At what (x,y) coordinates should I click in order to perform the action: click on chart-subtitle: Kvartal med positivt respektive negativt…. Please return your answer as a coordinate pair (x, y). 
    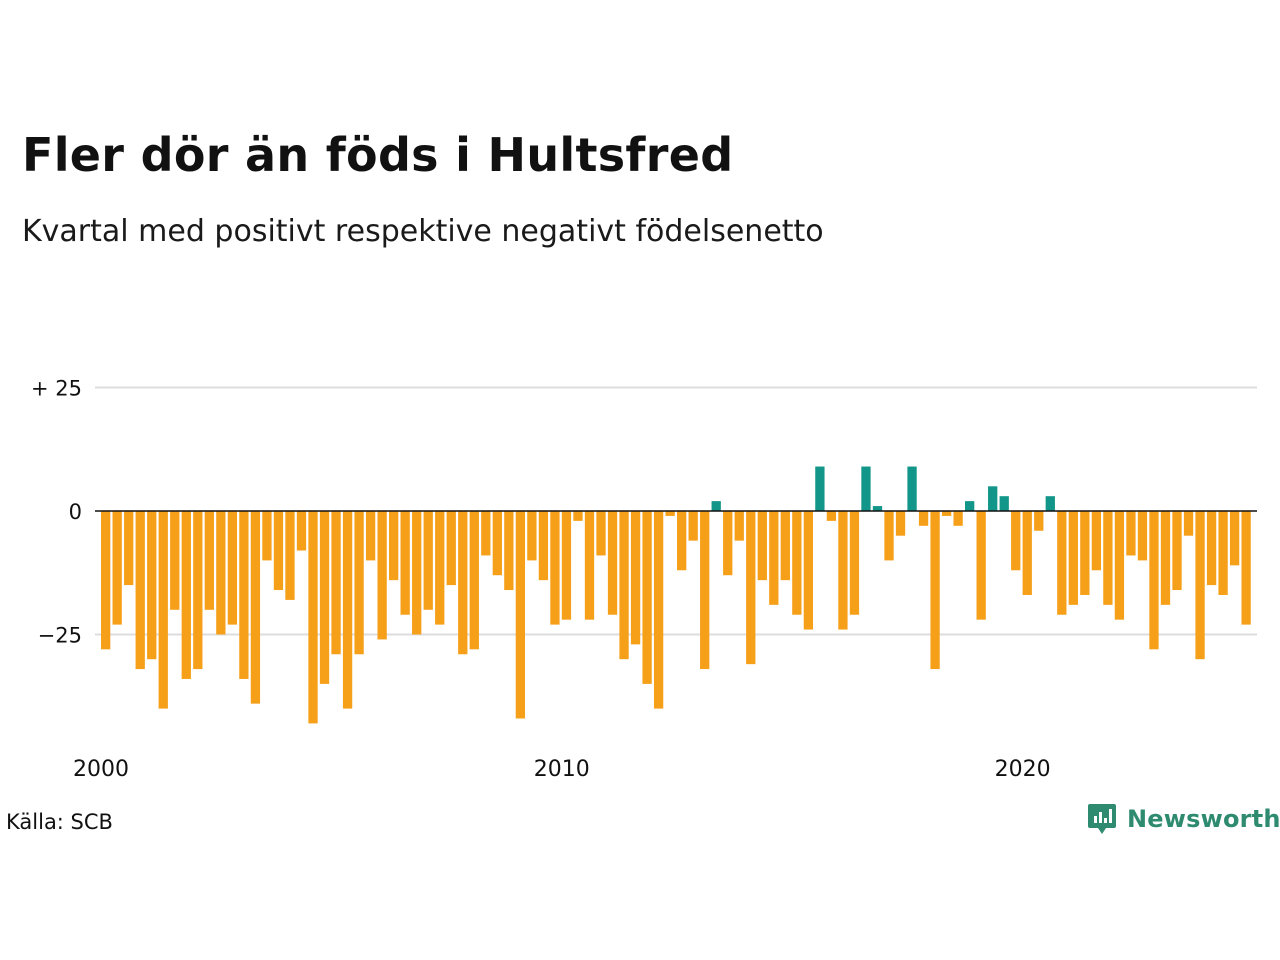
    Looking at the image, I should click on (423, 231).